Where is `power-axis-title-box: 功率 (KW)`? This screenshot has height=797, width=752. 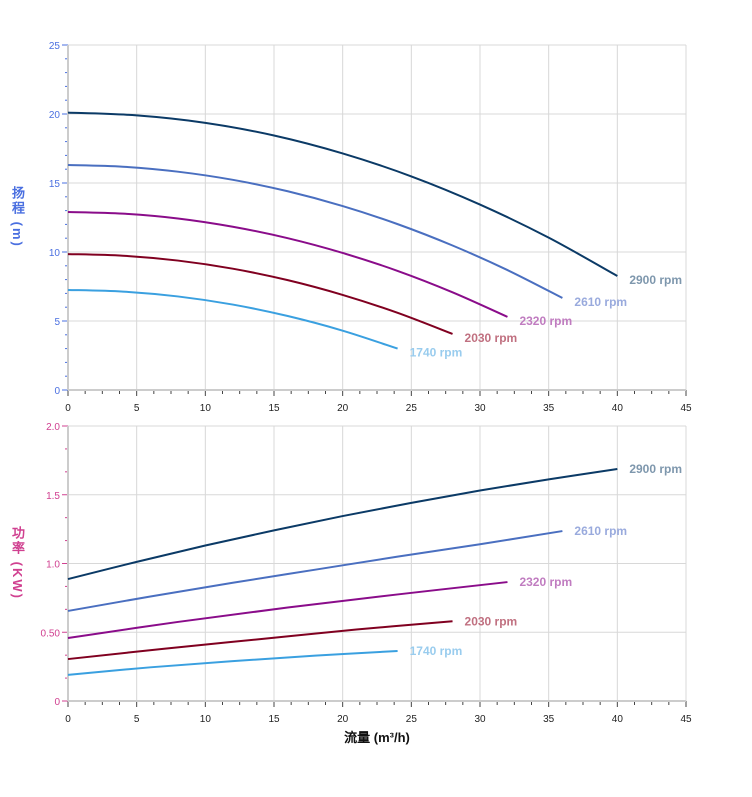 power-axis-title-box: 功率 (KW) is located at coordinates (17, 563).